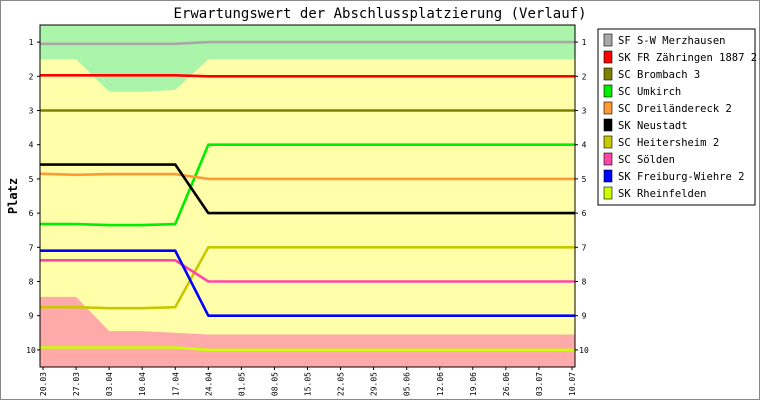  I want to click on y-tick-label: 1, so click(31, 42).